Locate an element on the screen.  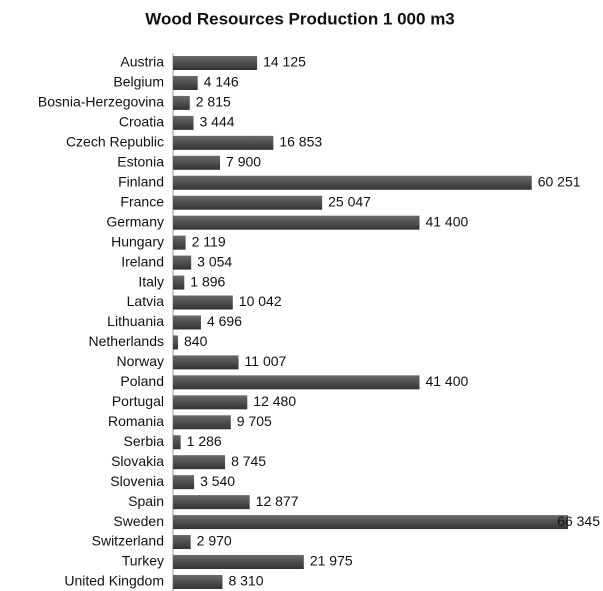
data-label: 3 444 is located at coordinates (217, 122).